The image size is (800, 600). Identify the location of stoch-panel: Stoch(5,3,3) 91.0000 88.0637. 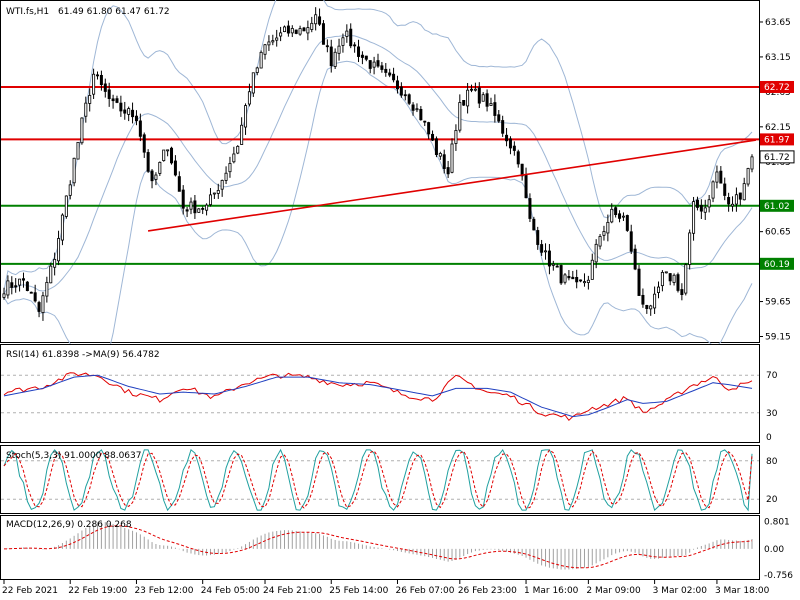
(380, 479).